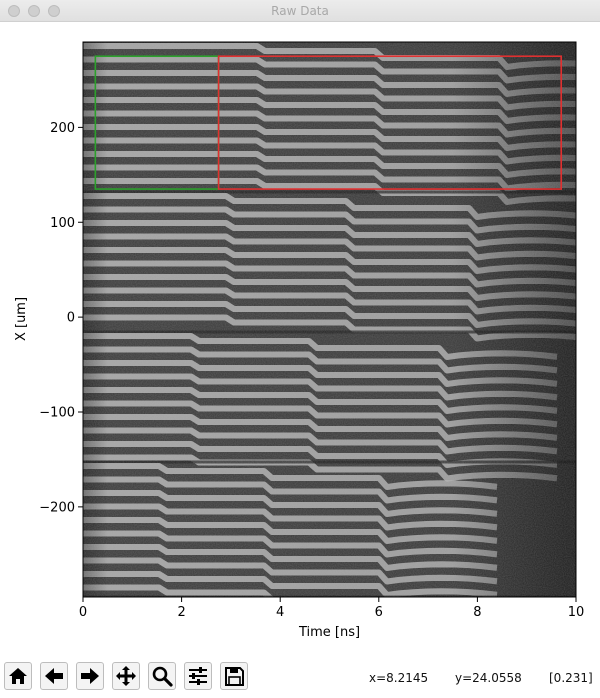  Describe the element at coordinates (83, 612) in the screenshot. I see `x-tick-label: 0` at that location.